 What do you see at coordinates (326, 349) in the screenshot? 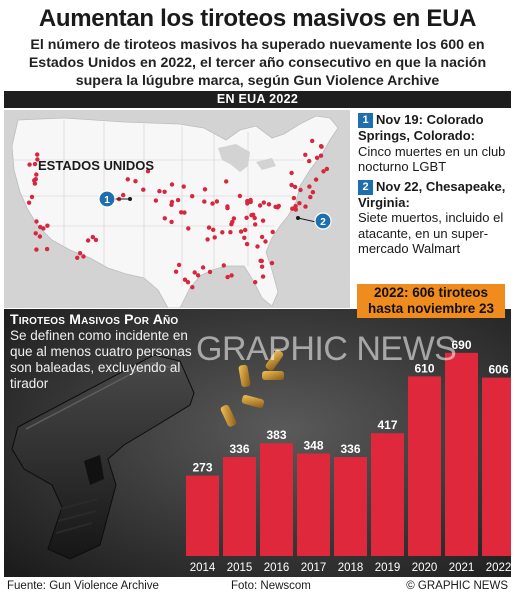
I see `watermark: GRAPHIC NEWS` at bounding box center [326, 349].